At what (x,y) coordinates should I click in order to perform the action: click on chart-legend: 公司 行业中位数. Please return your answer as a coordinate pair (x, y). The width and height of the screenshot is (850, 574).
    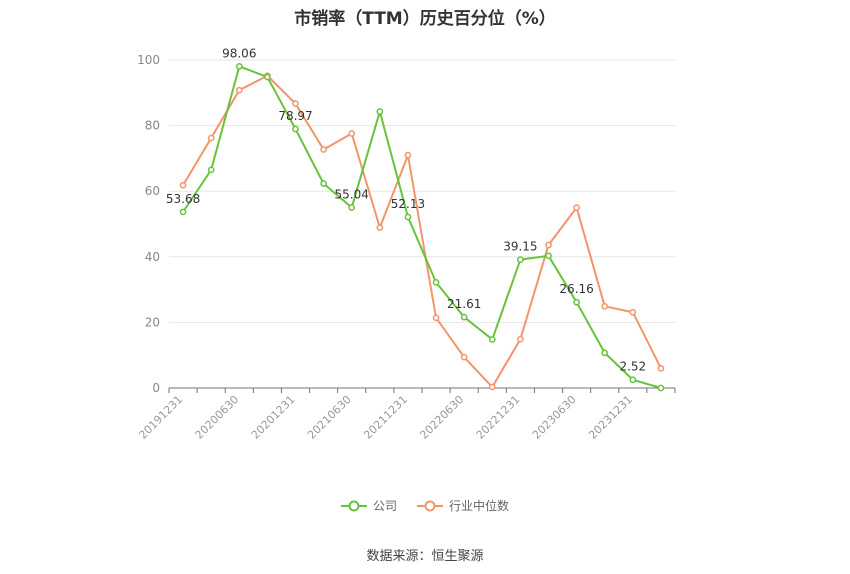
    Looking at the image, I should click on (425, 505).